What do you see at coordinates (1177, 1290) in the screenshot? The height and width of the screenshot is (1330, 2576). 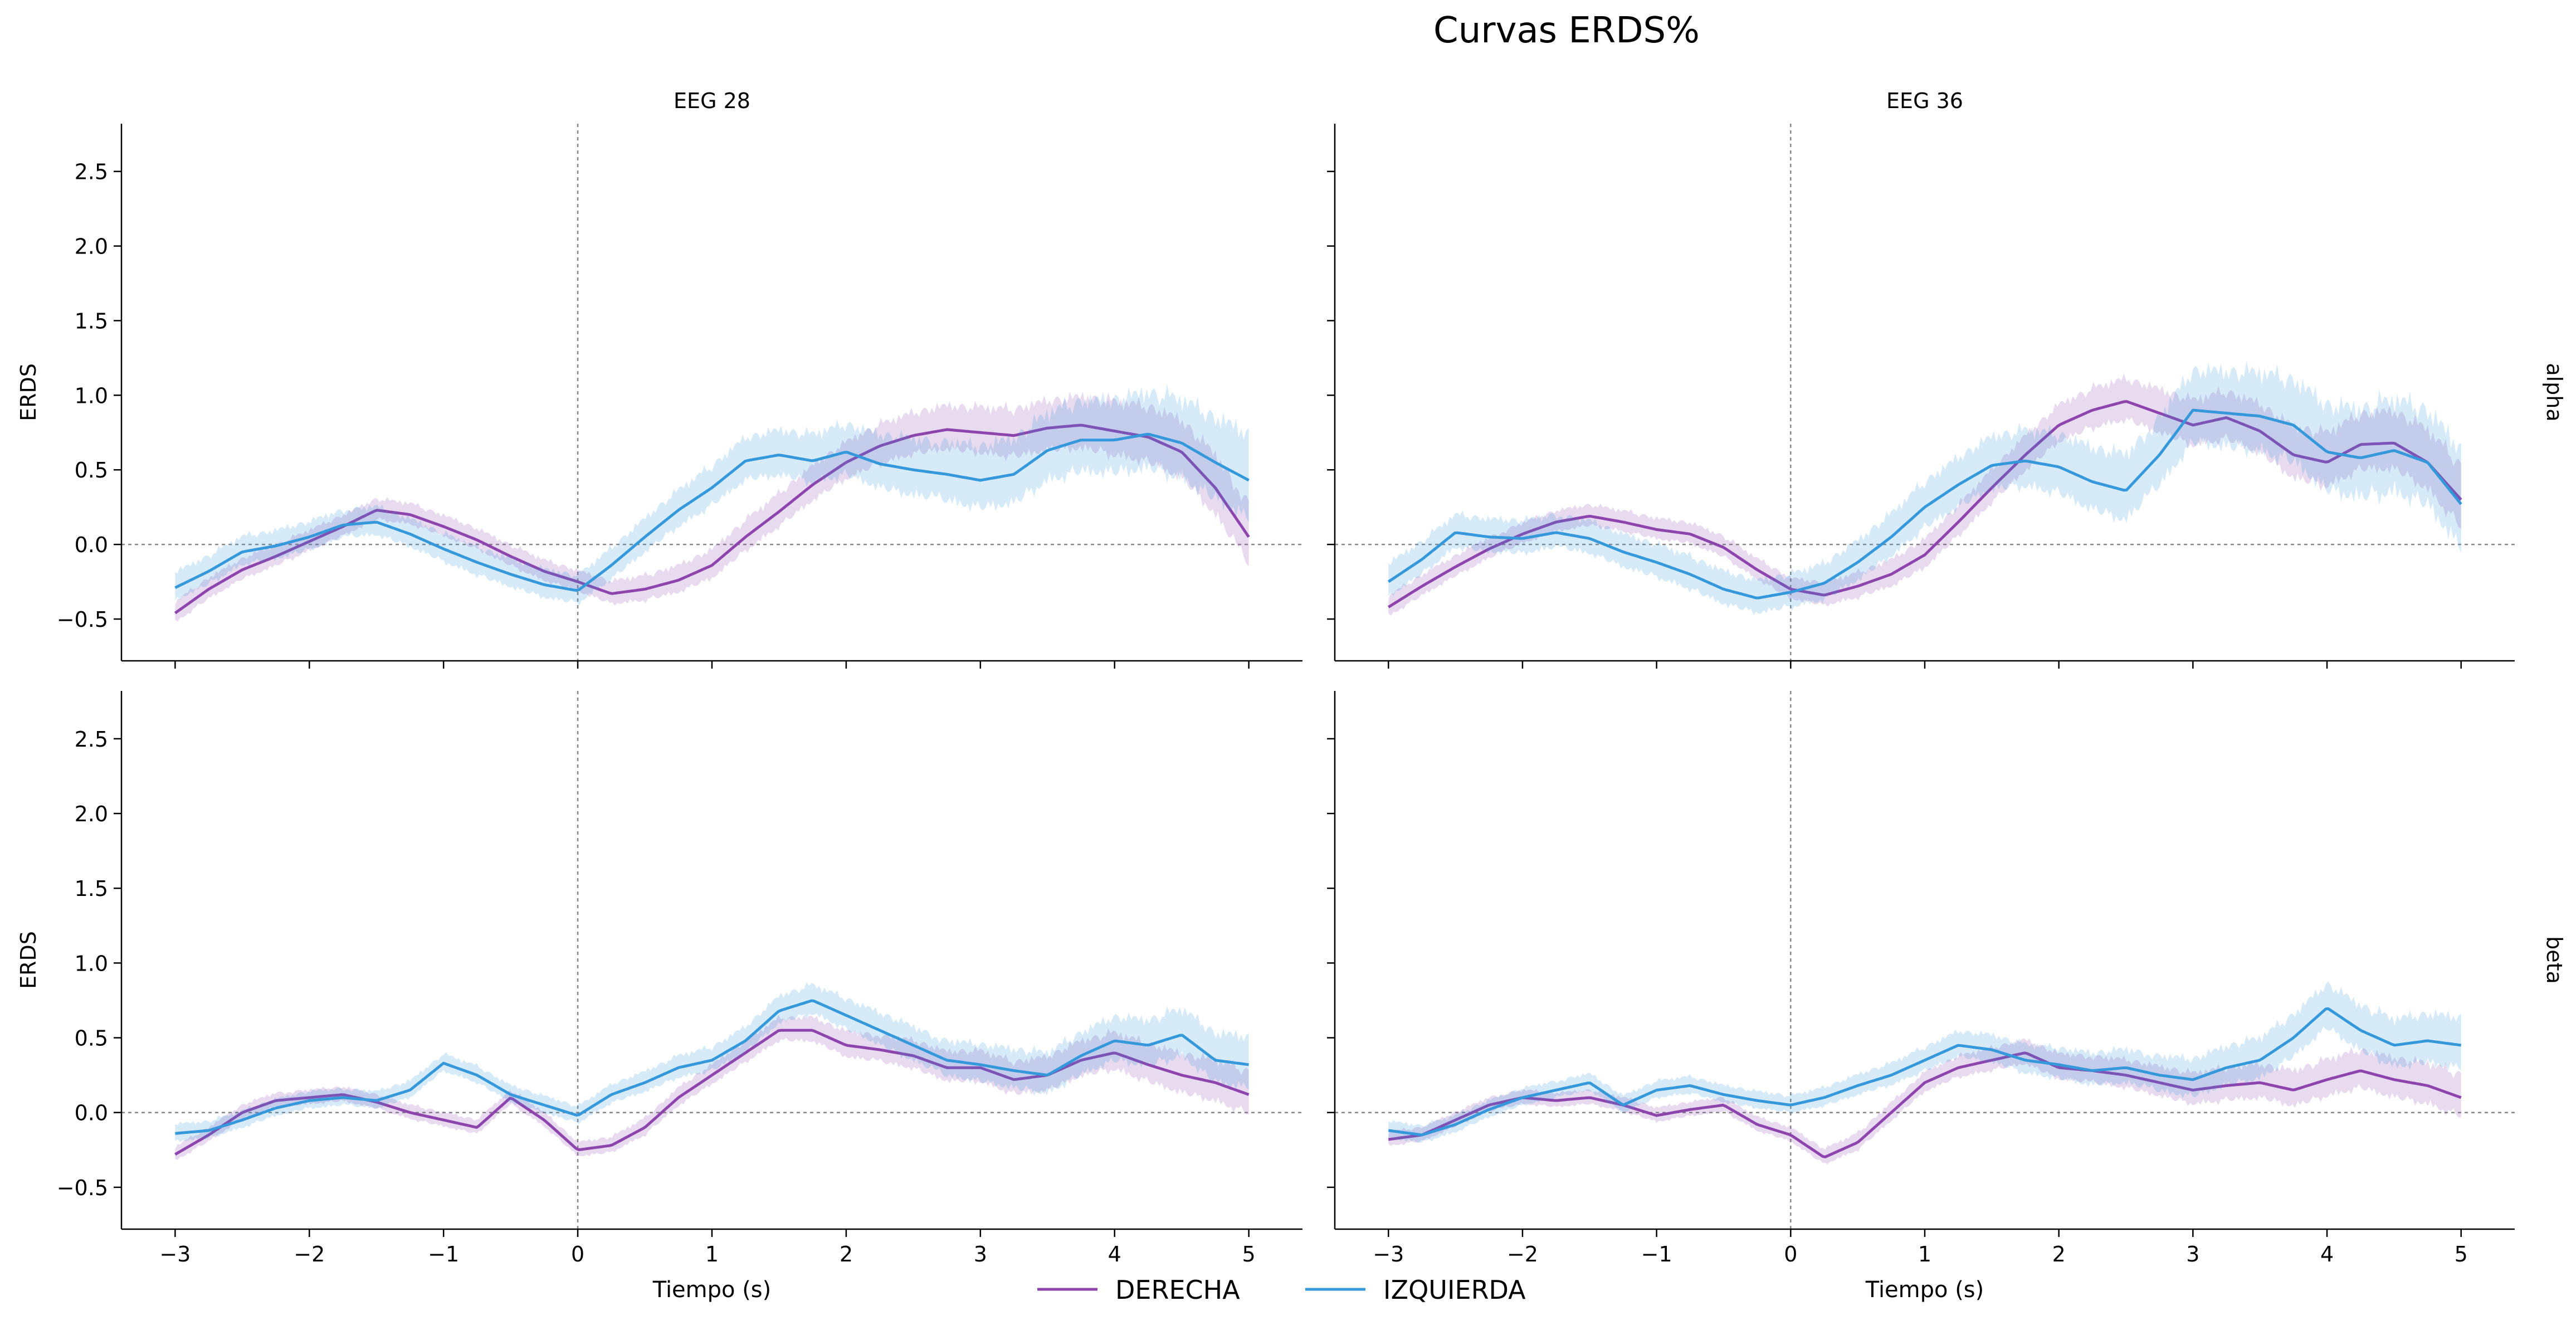 I see `legend-label-derecha: DERECHA` at bounding box center [1177, 1290].